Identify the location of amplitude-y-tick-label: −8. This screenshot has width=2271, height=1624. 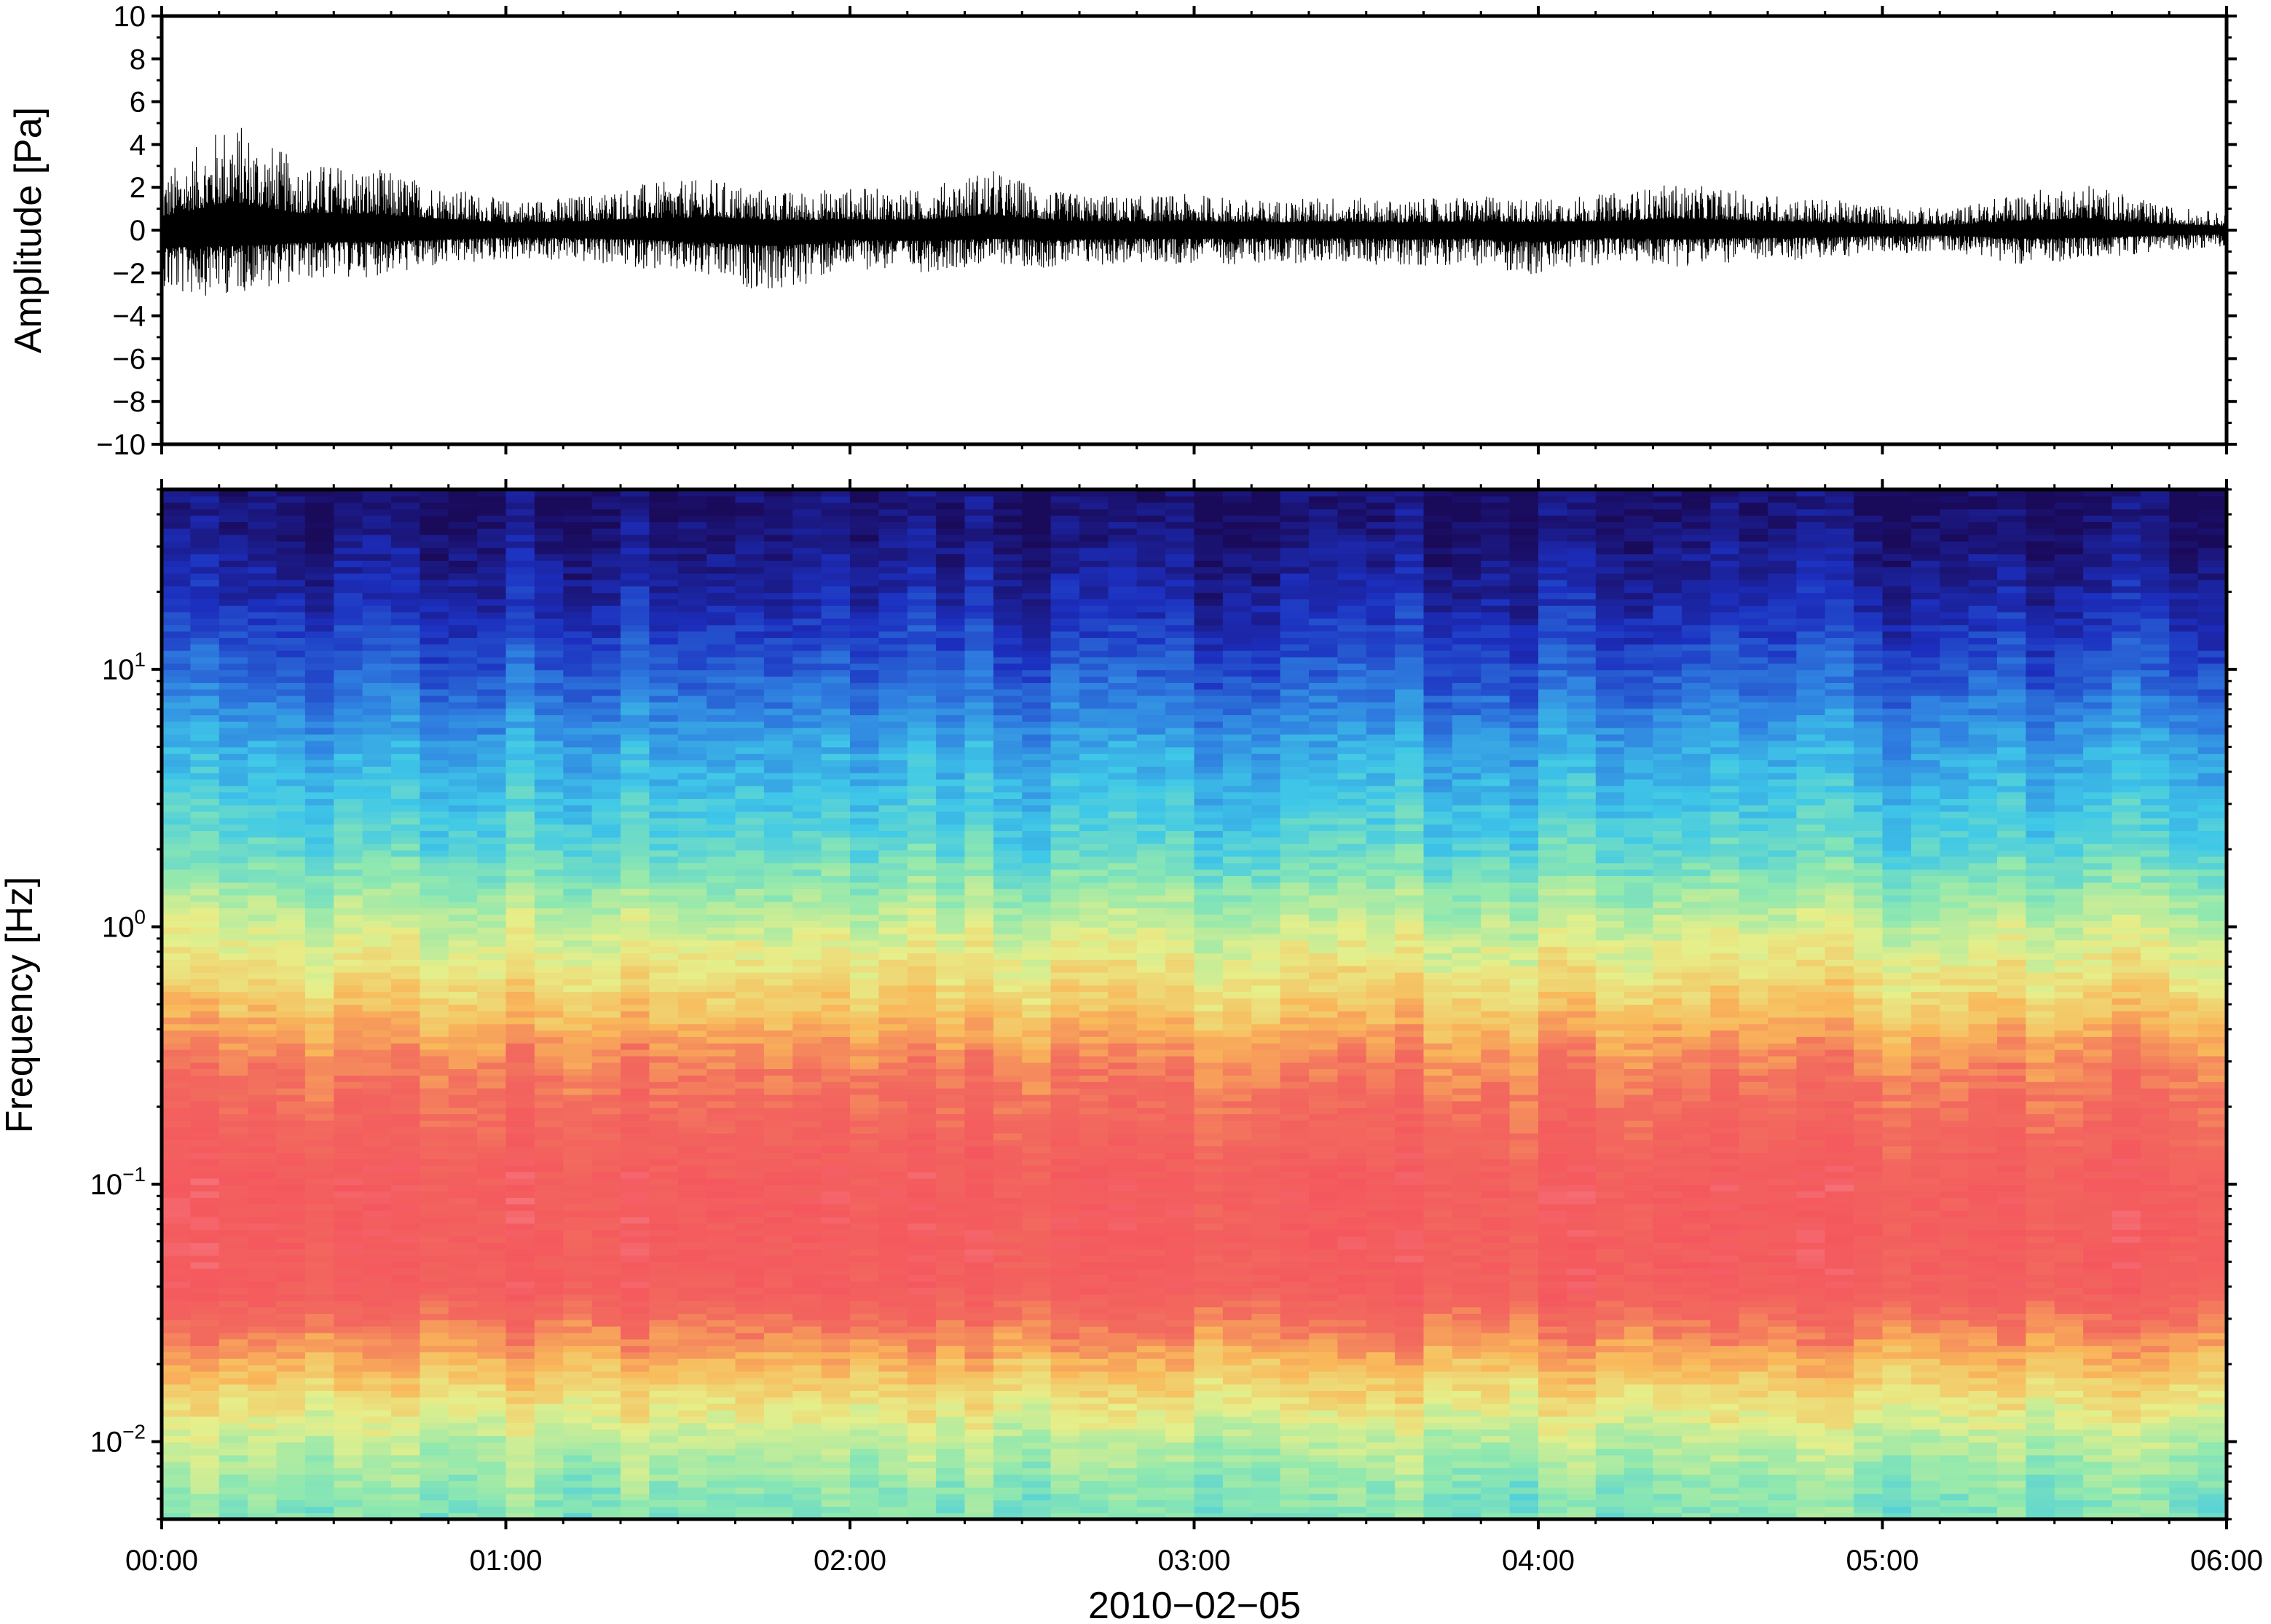
(129, 402).